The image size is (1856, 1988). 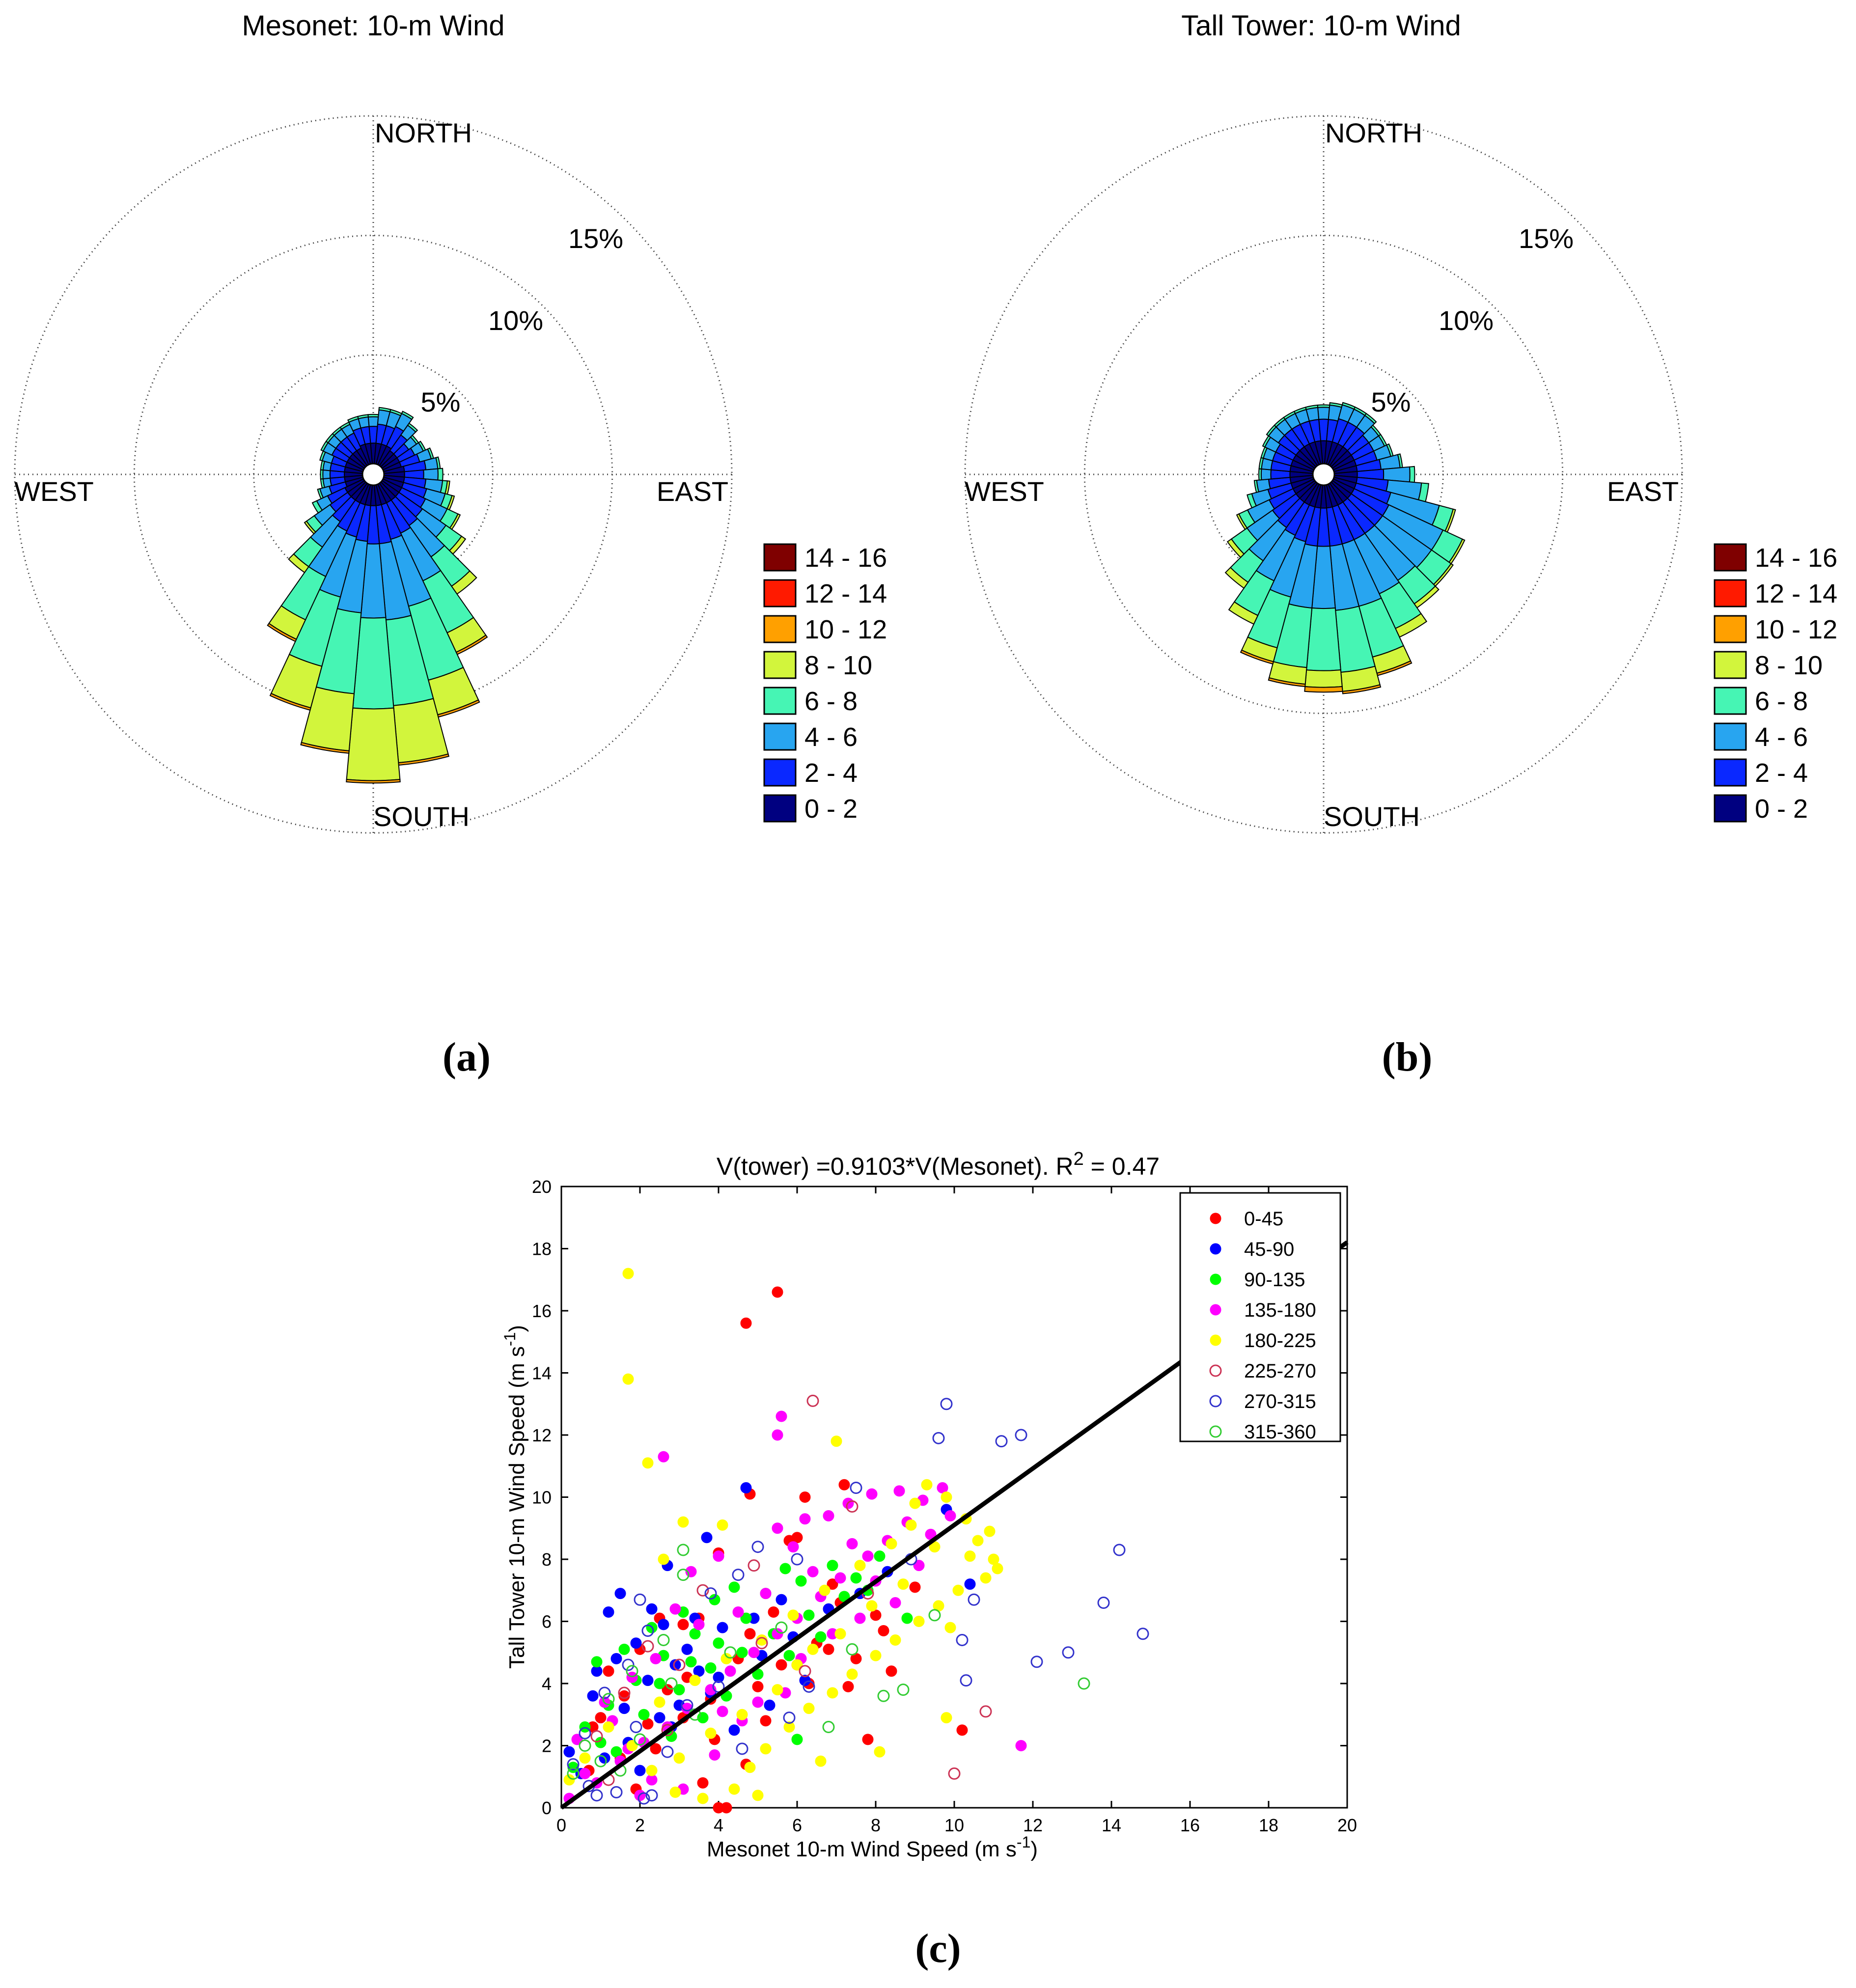 I want to click on legend-label-2: 10 - 12, so click(x=1796, y=629).